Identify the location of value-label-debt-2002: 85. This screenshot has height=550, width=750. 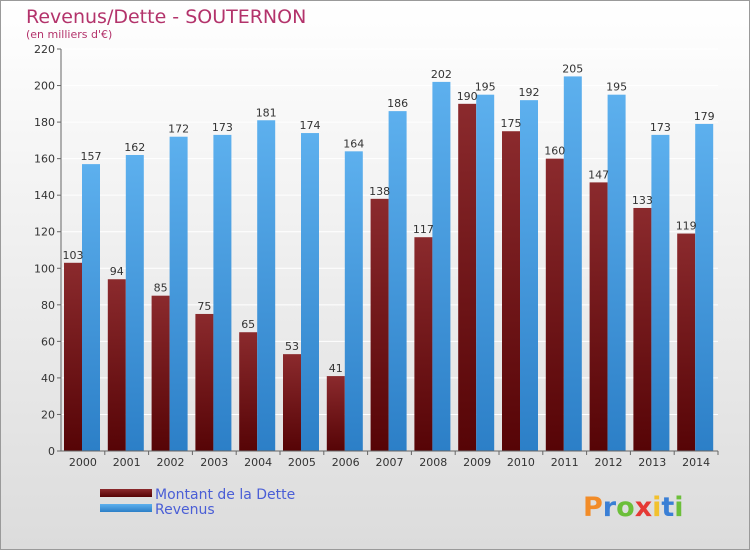
(161, 288).